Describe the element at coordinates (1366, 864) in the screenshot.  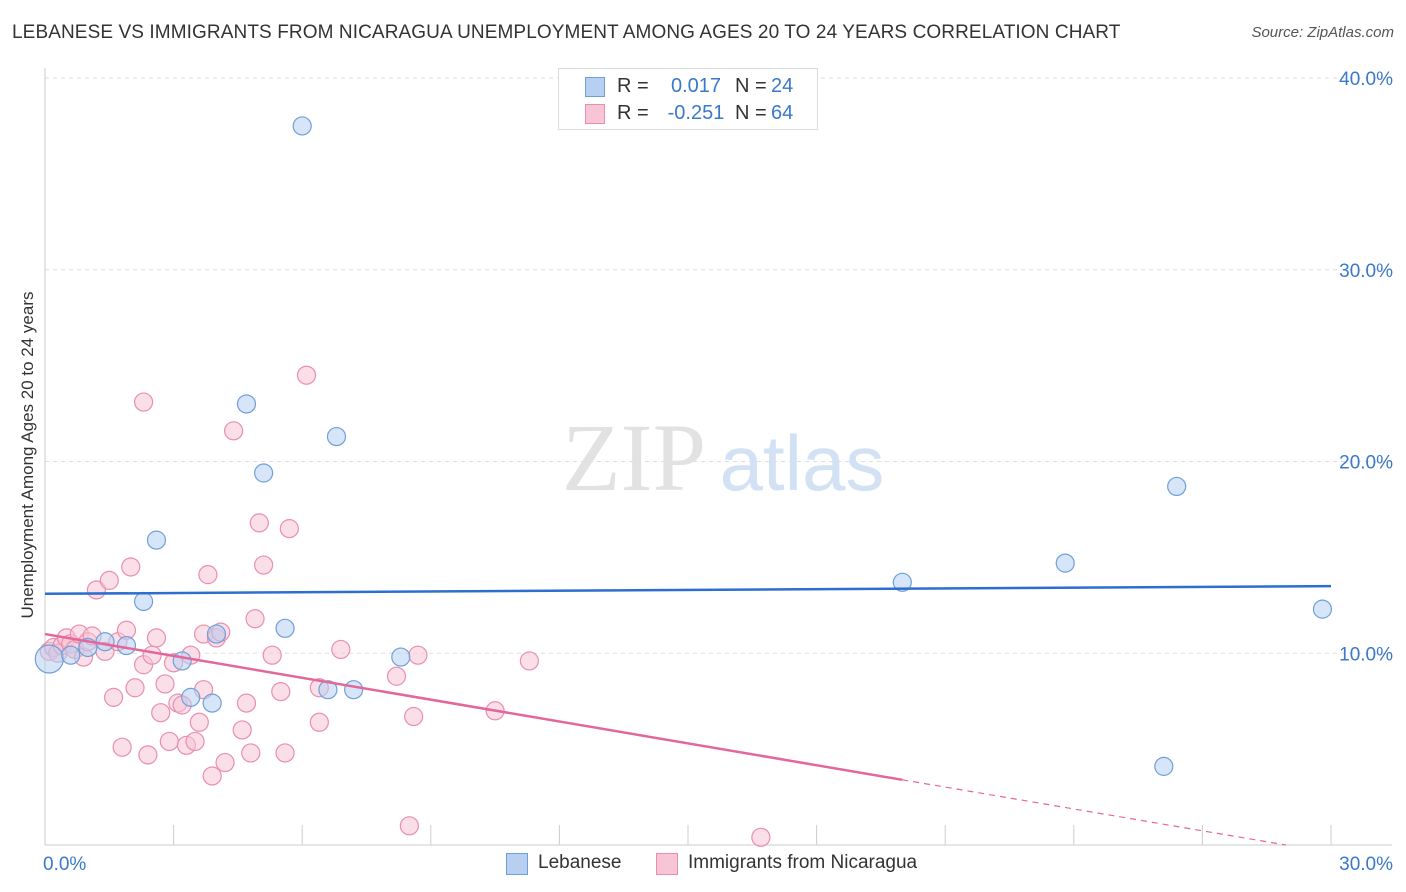
I see `x-tick-label: 30.0%` at that location.